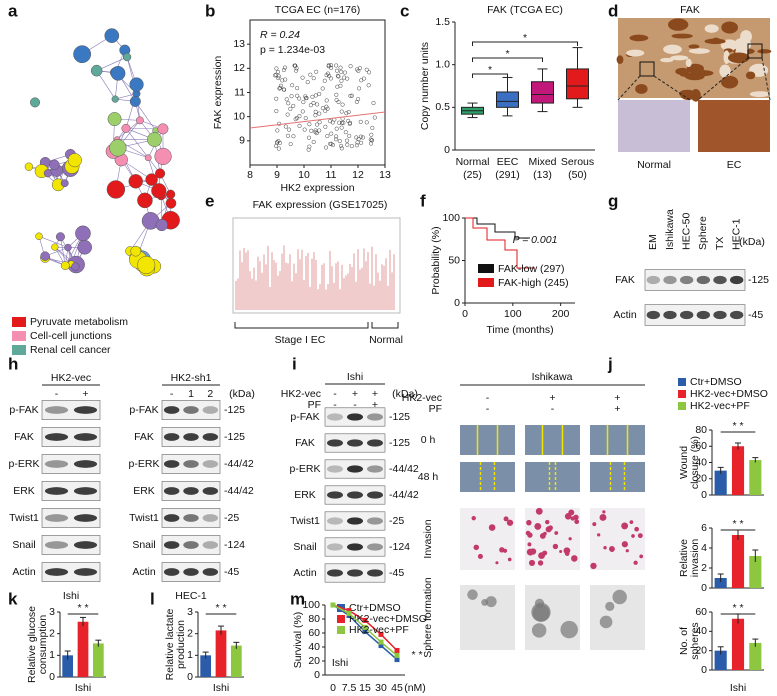  I want to click on row-label: FAK, so click(24, 437).